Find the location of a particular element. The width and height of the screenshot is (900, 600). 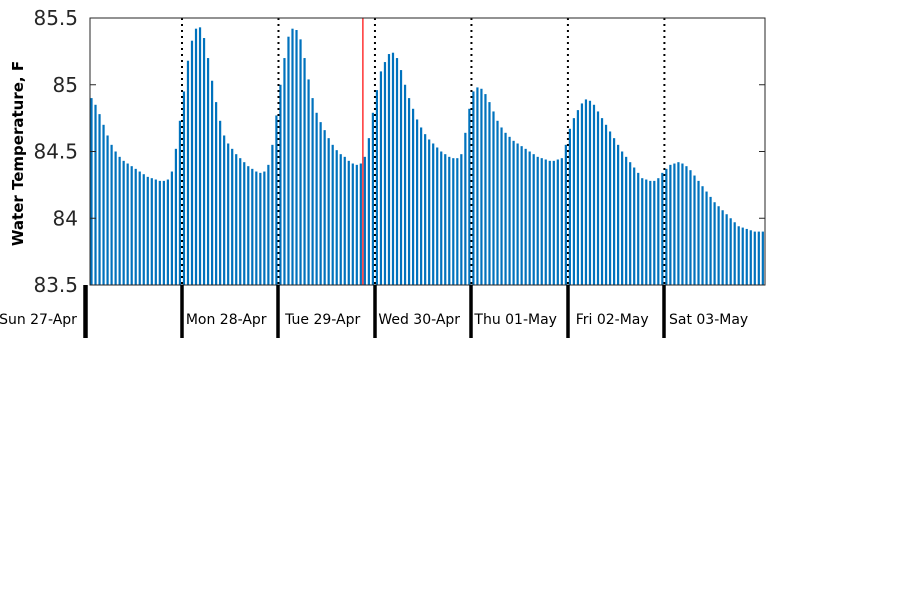

day-label: Thu 01-May is located at coordinates (515, 320).